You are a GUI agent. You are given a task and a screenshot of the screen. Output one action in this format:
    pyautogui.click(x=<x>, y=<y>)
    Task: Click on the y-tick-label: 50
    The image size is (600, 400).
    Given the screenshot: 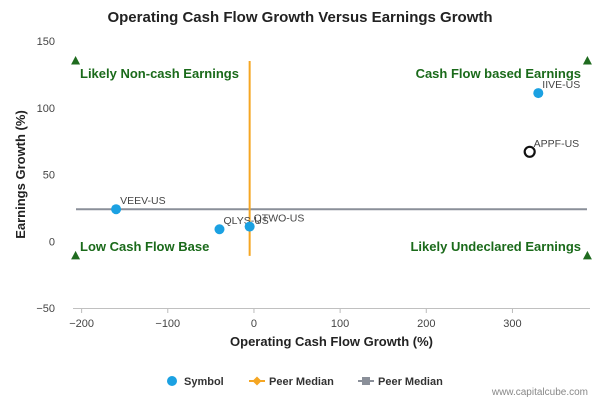 What is the action you would take?
    pyautogui.click(x=49, y=176)
    